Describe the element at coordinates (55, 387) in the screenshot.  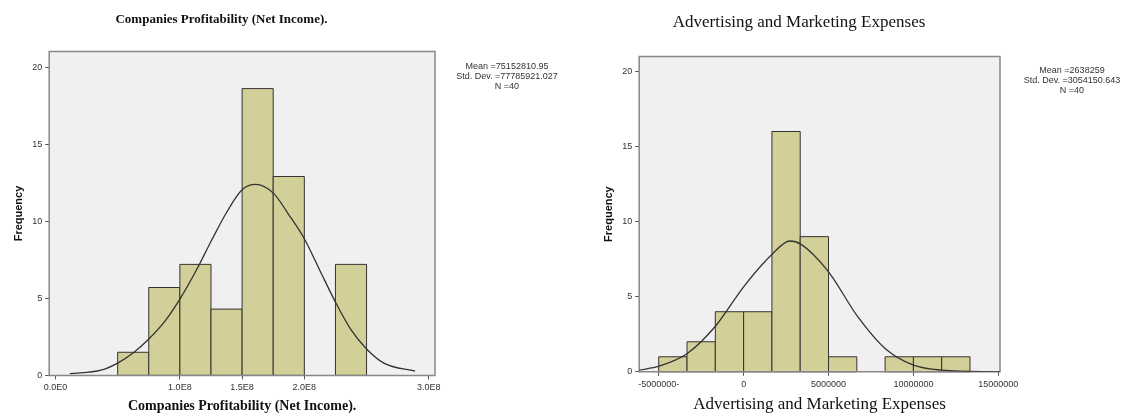
I see `x-tick-label: 0.0E0` at that location.